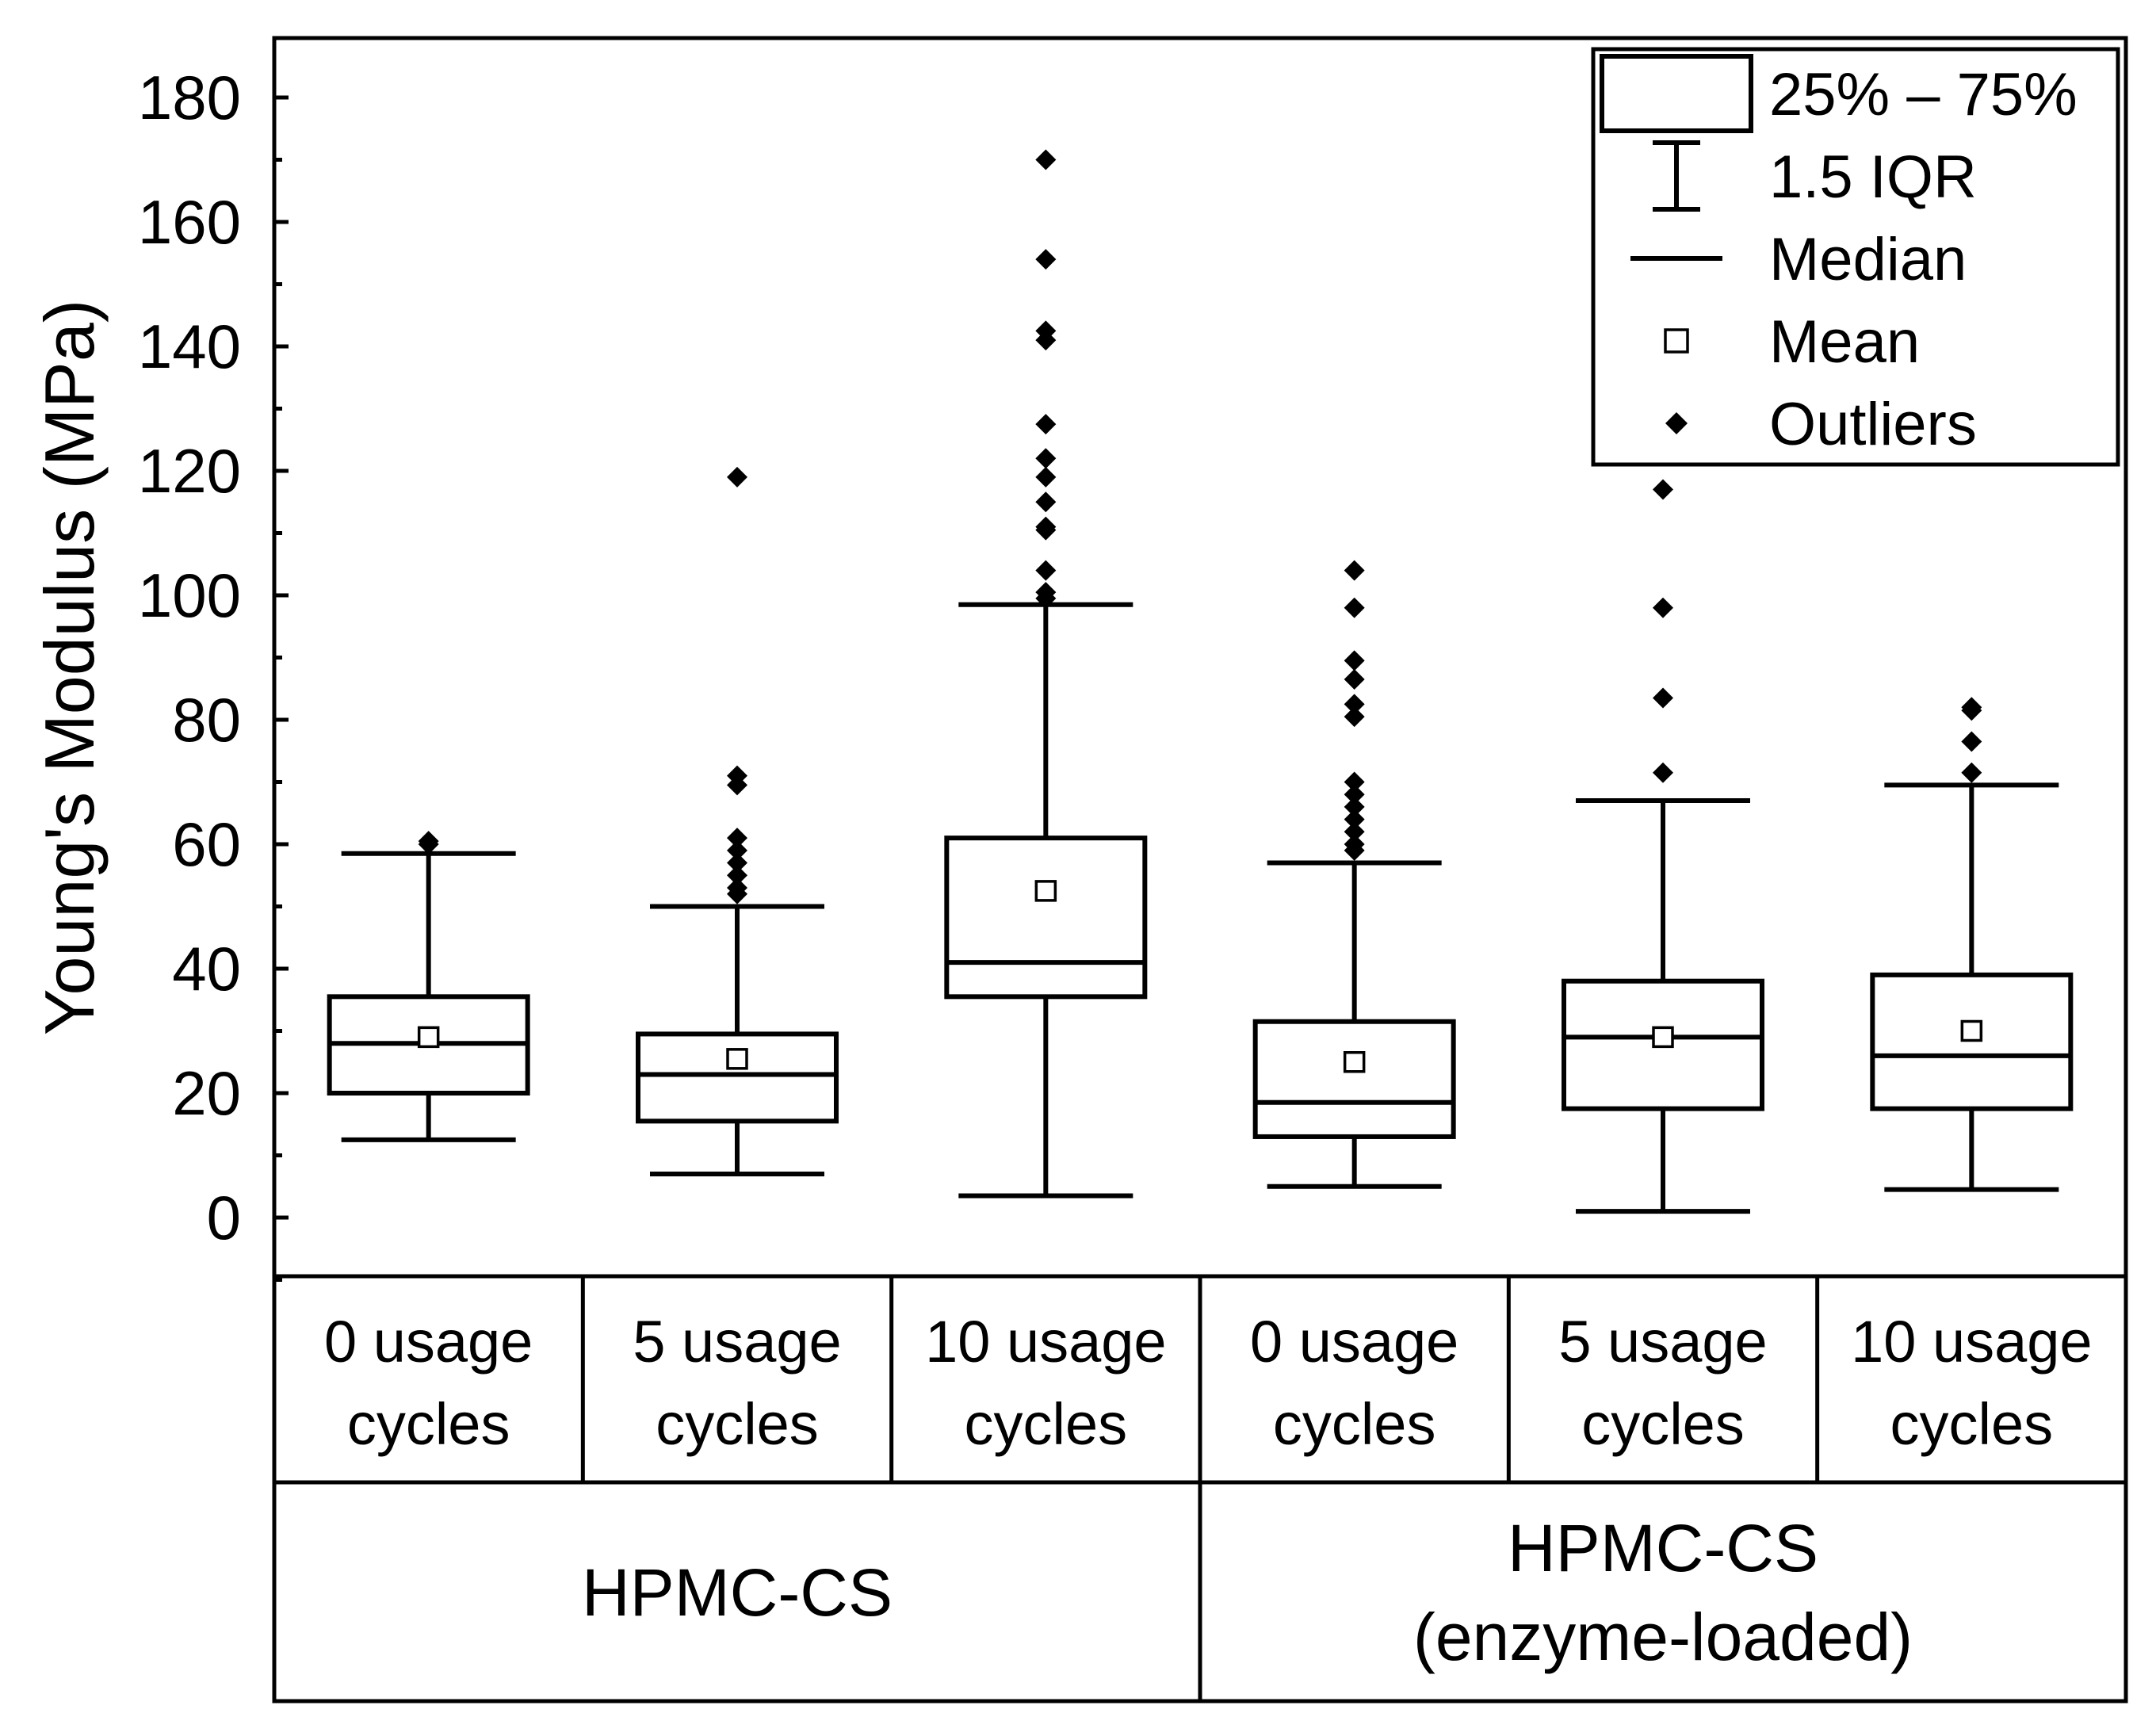 This screenshot has width=2156, height=1736. I want to click on group-label-line: (enzyme-loaded), so click(1663, 1637).